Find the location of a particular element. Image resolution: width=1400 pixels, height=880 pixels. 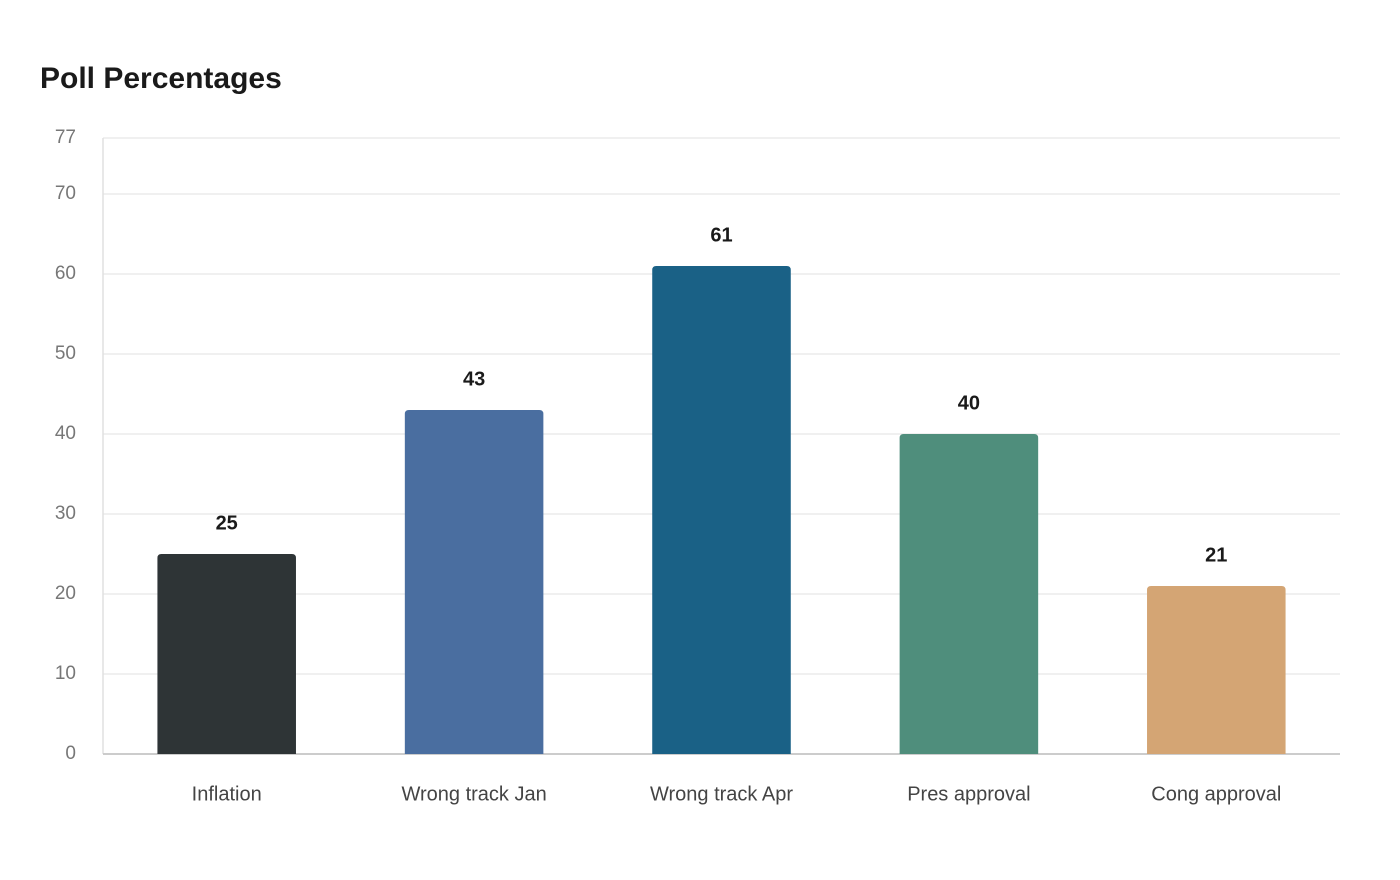

y-tick-label: 30 is located at coordinates (65, 513).